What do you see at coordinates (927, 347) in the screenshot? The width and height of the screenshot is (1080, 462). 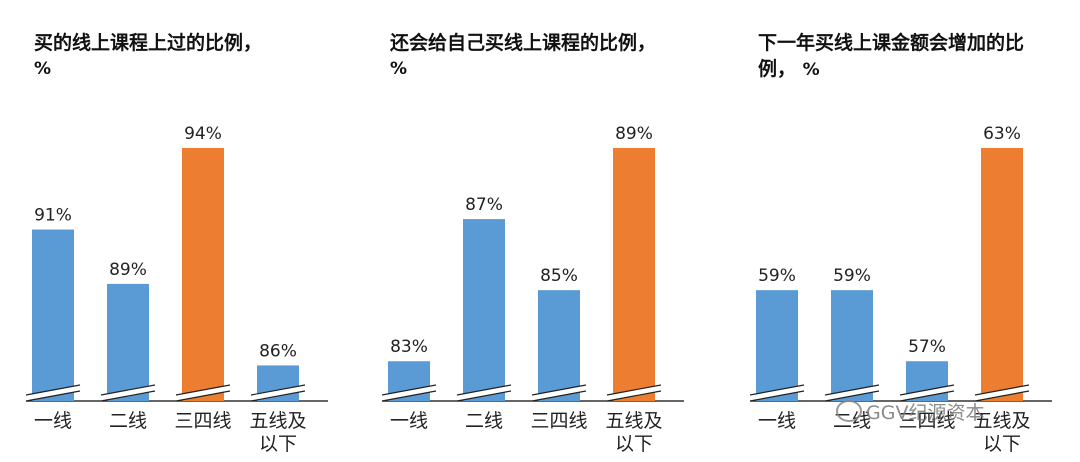 I see `data-label: 57%` at bounding box center [927, 347].